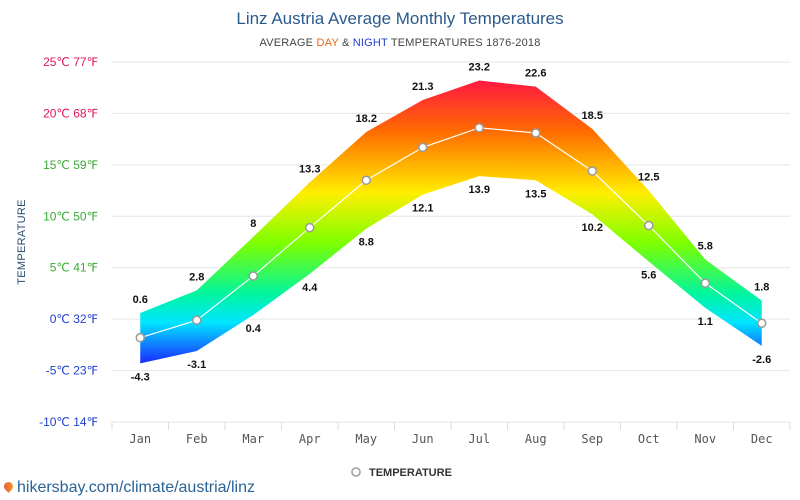 Image resolution: width=800 pixels, height=500 pixels. What do you see at coordinates (254, 329) in the screenshot?
I see `night-value-label: 0.4` at bounding box center [254, 329].